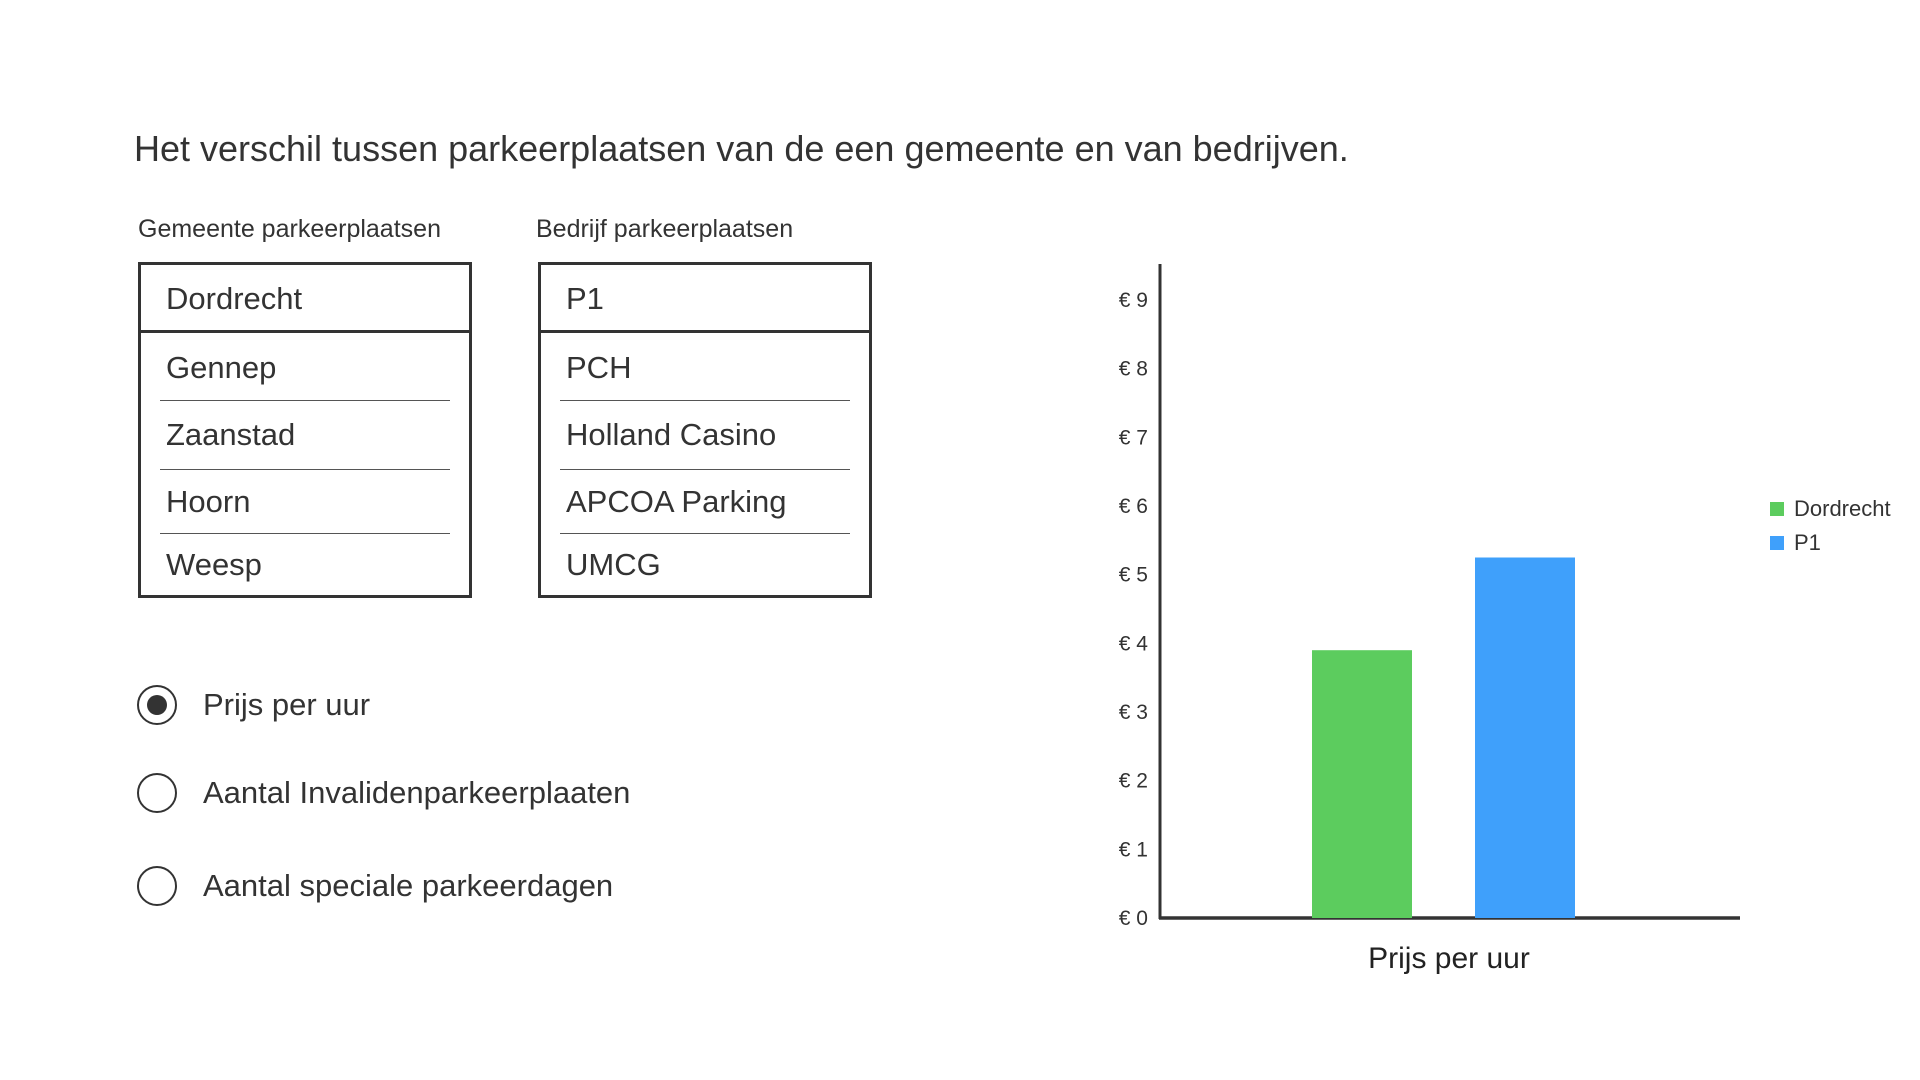  I want to click on option-label: Prijs per uur, so click(287, 704).